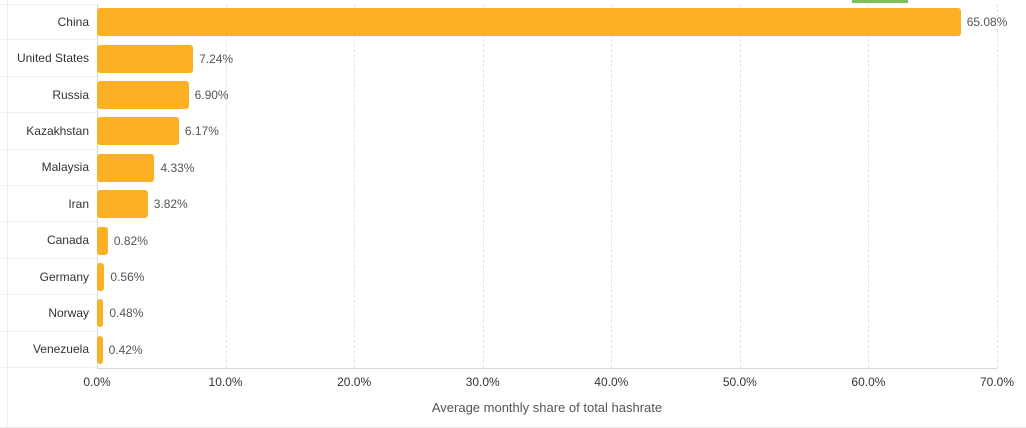  Describe the element at coordinates (561, 95) in the screenshot. I see `bar-track: 6.90%` at that location.